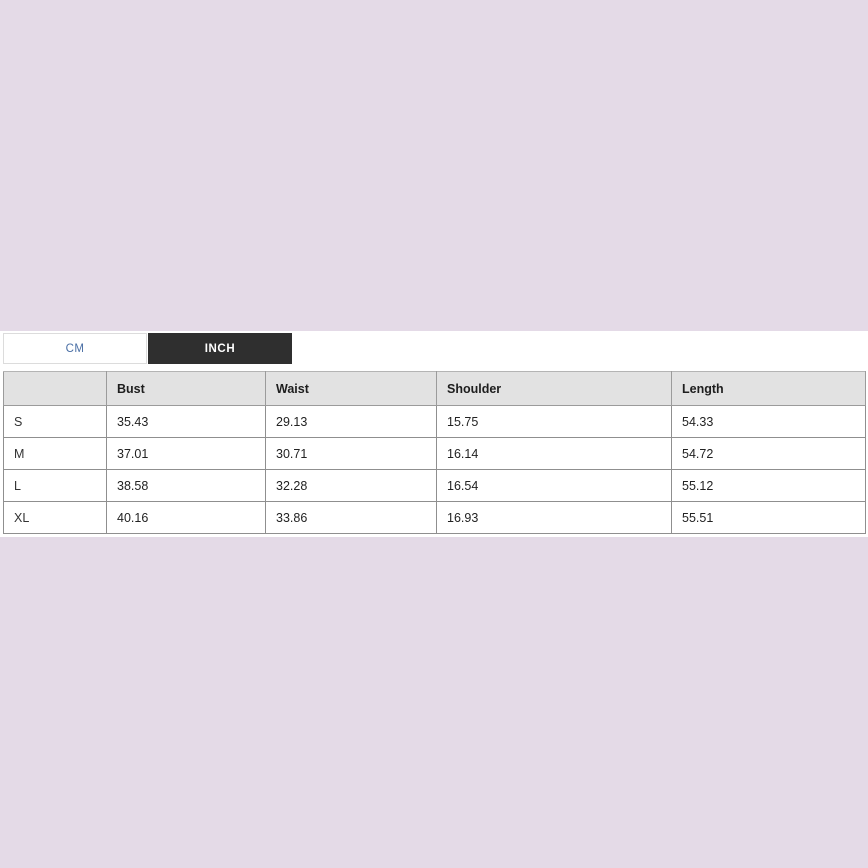 This screenshot has height=868, width=868. Describe the element at coordinates (351, 453) in the screenshot. I see `cell-waist: 30.71` at that location.